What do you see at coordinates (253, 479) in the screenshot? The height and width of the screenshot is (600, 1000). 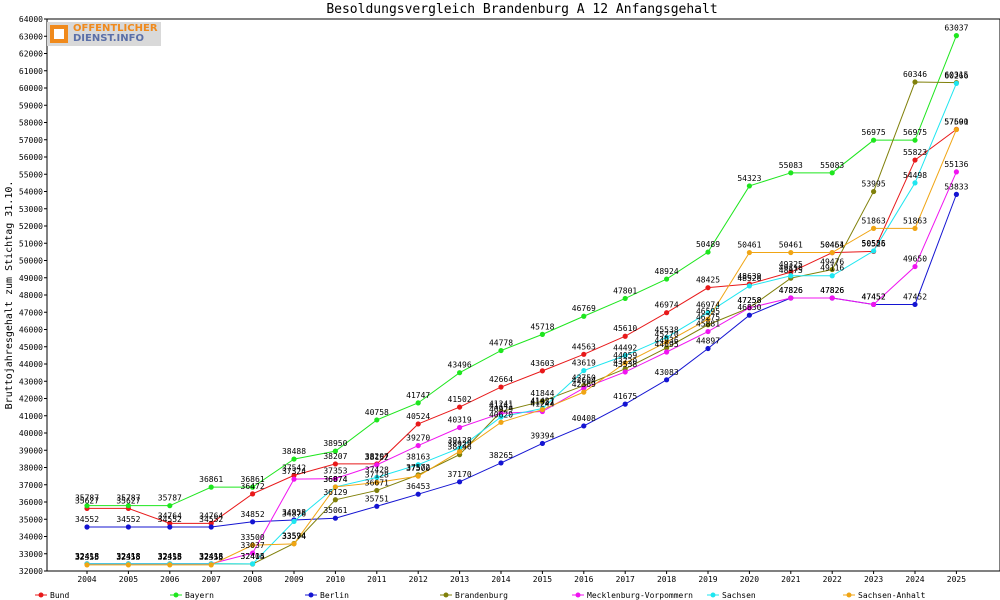 I see `data-label: 36861` at bounding box center [253, 479].